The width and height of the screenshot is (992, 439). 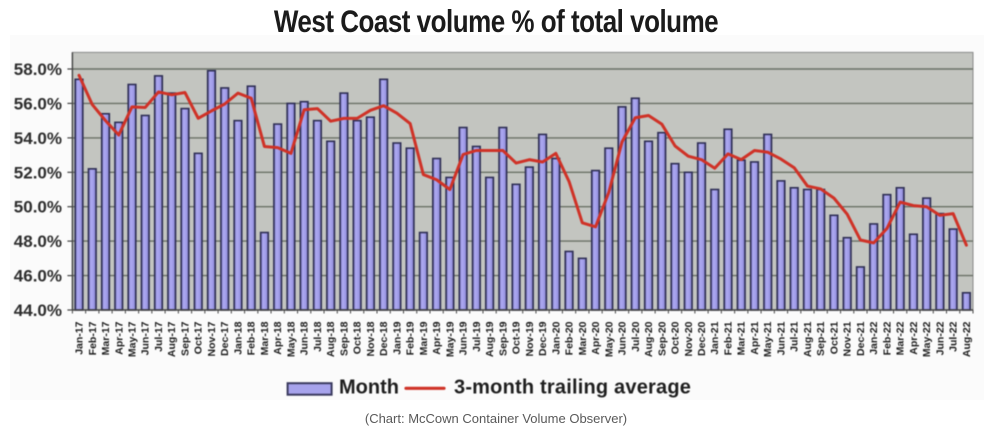 I want to click on svg-text: Aug-18, so click(x=331, y=339).